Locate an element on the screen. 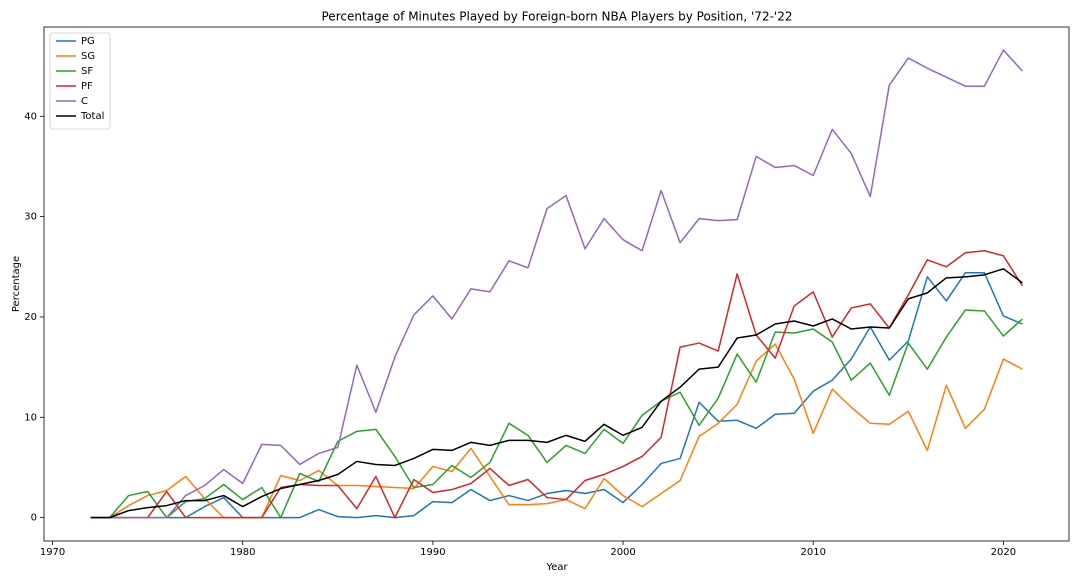 Image resolution: width=1080 pixels, height=583 pixels. y-tick-label: 30 is located at coordinates (30, 217).